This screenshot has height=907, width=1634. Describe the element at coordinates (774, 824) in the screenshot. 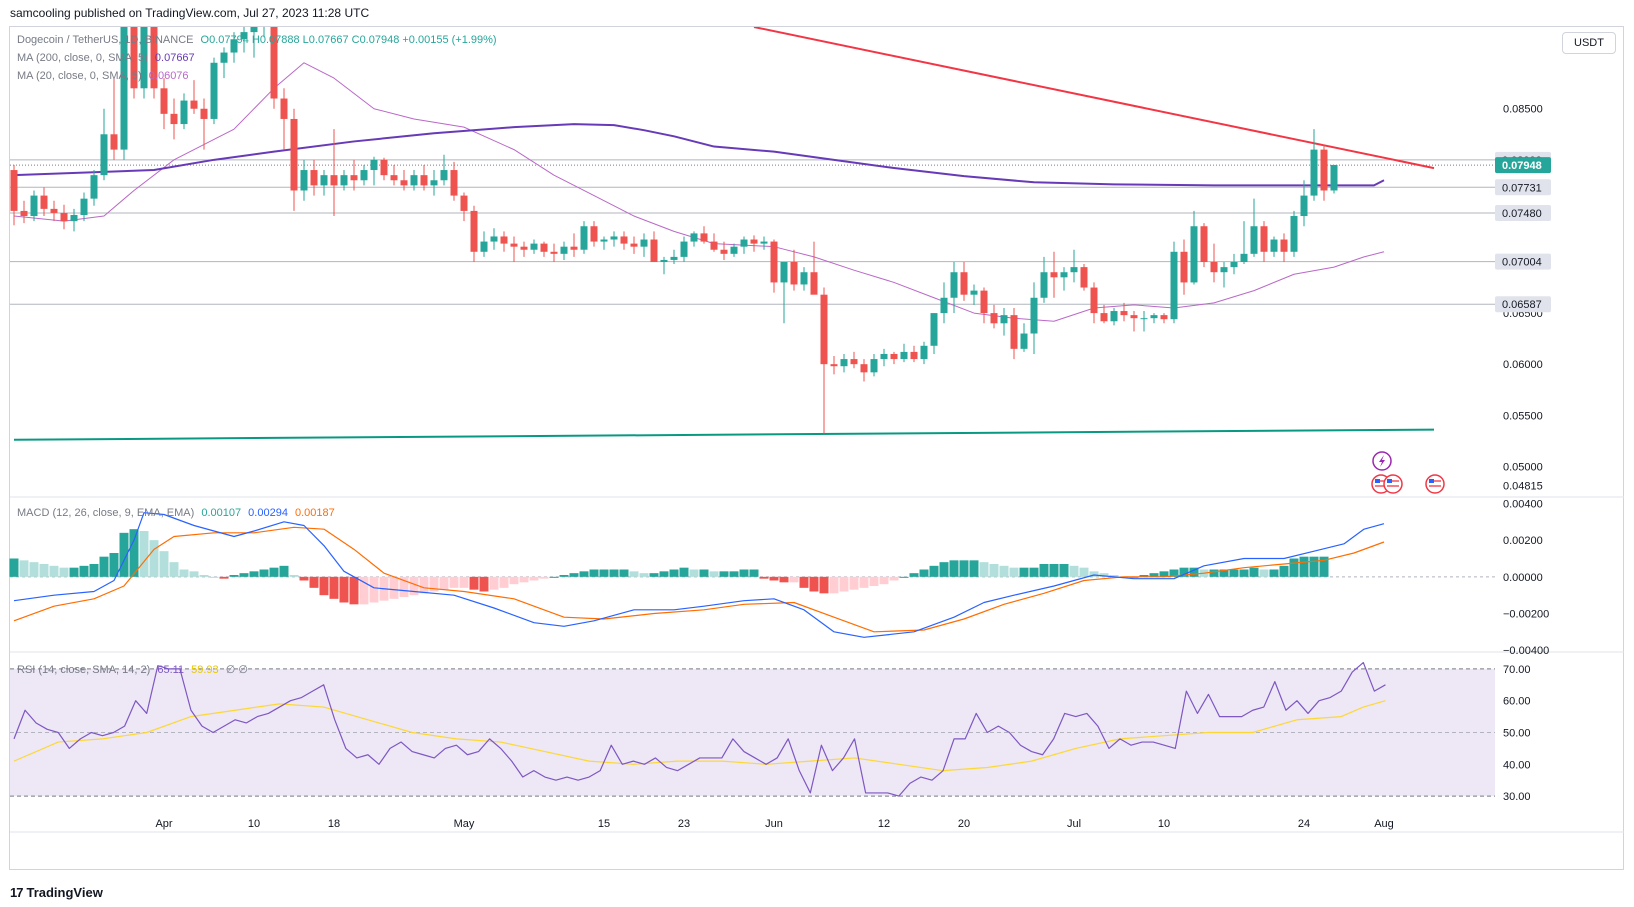

I see `time-tick-label: Jun` at that location.